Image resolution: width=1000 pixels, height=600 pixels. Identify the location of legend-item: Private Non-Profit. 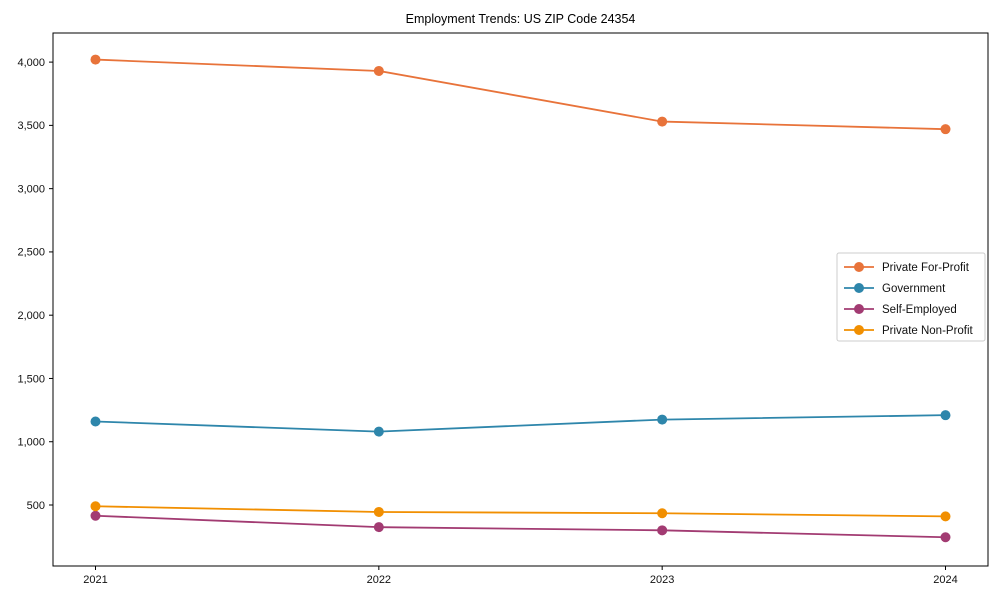
(909, 331).